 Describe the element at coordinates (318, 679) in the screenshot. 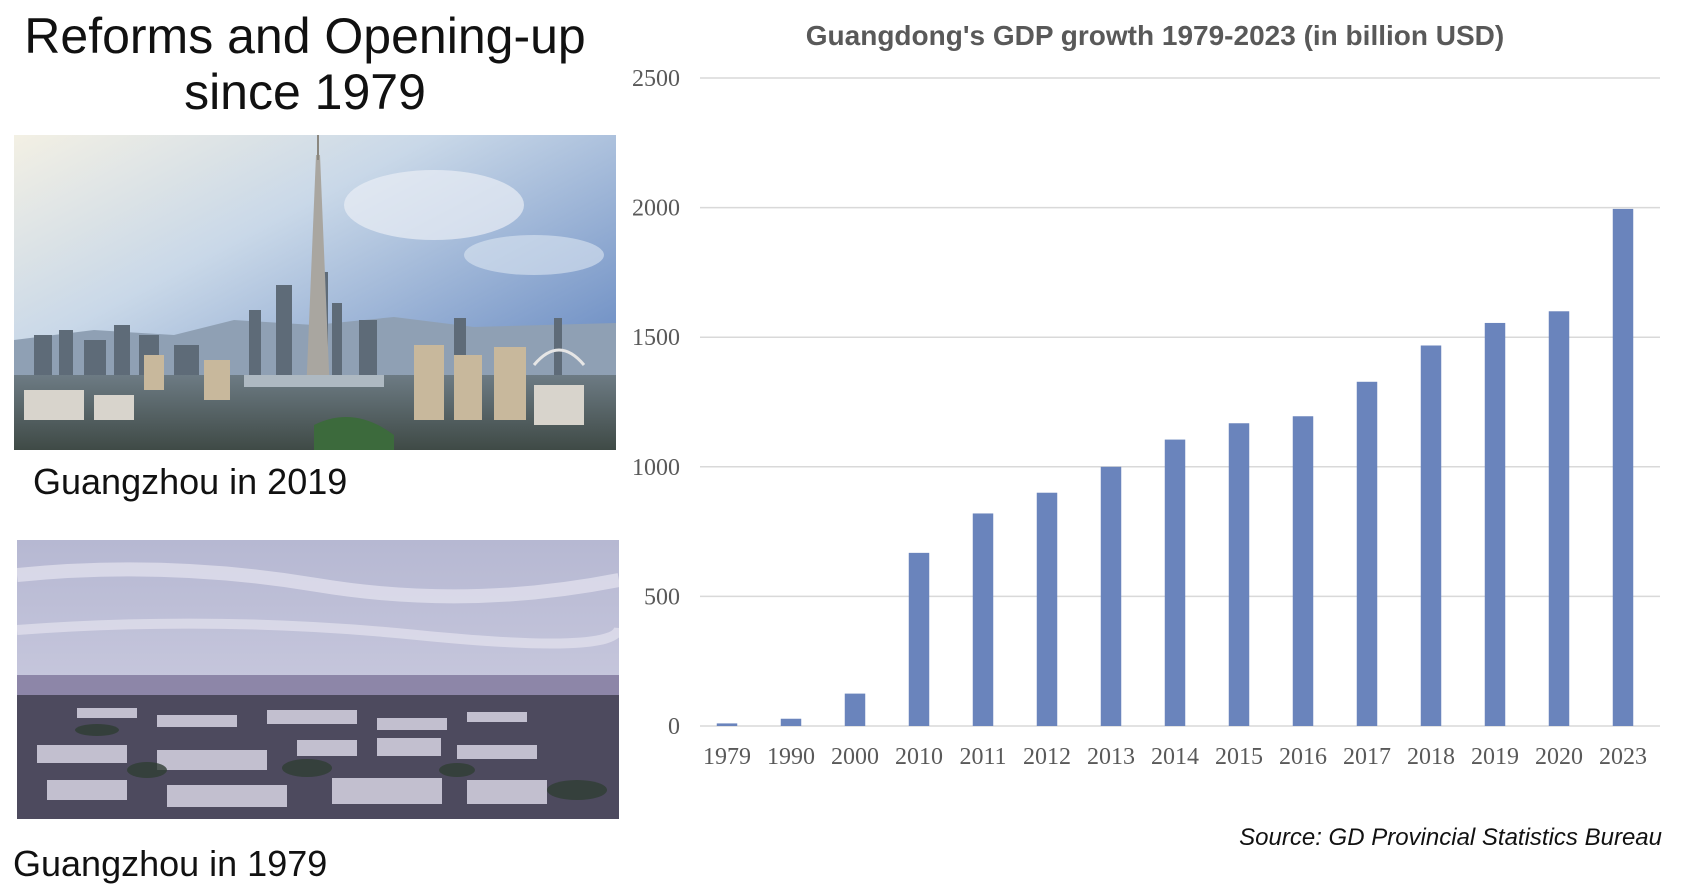

I see `guangzhou-1979-photo` at that location.